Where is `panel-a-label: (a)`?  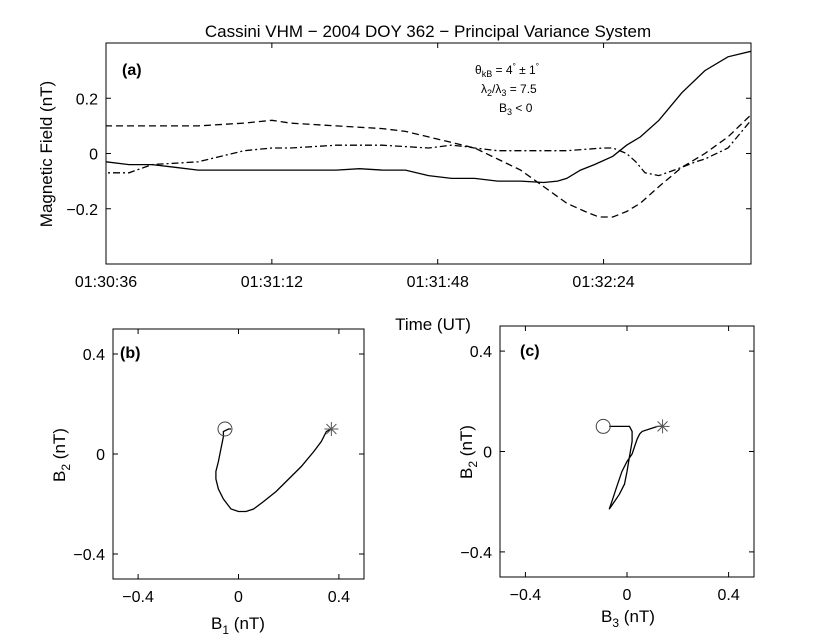
panel-a-label: (a) is located at coordinates (132, 70).